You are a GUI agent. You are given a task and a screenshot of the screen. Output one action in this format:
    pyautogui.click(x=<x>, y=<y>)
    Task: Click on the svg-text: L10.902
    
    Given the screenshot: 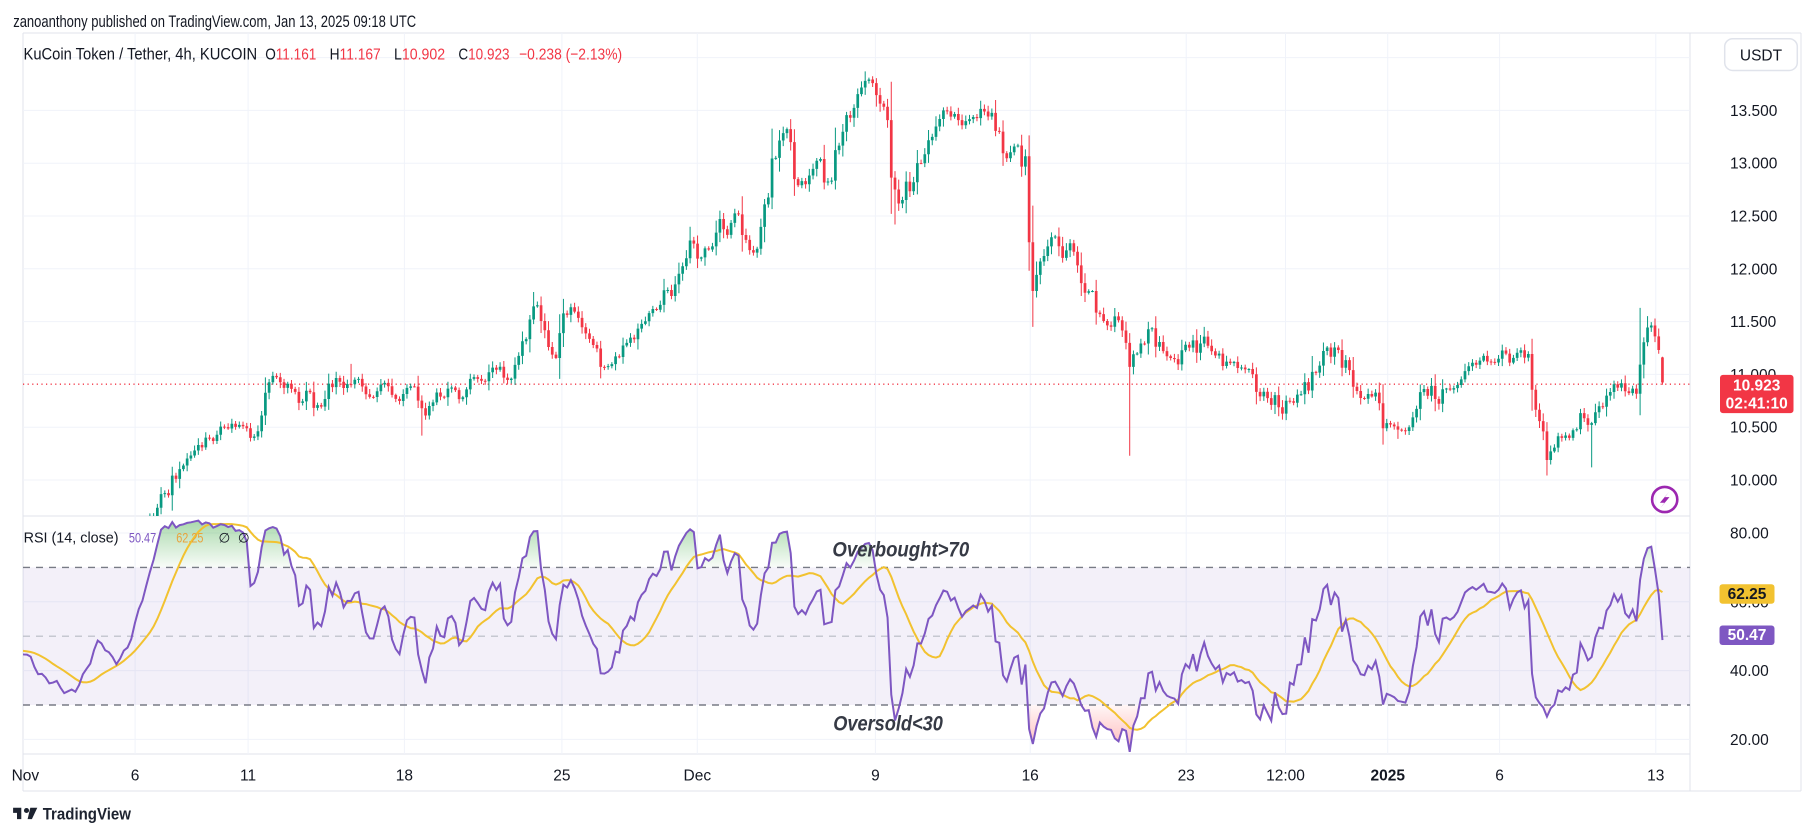 What is the action you would take?
    pyautogui.click(x=419, y=55)
    